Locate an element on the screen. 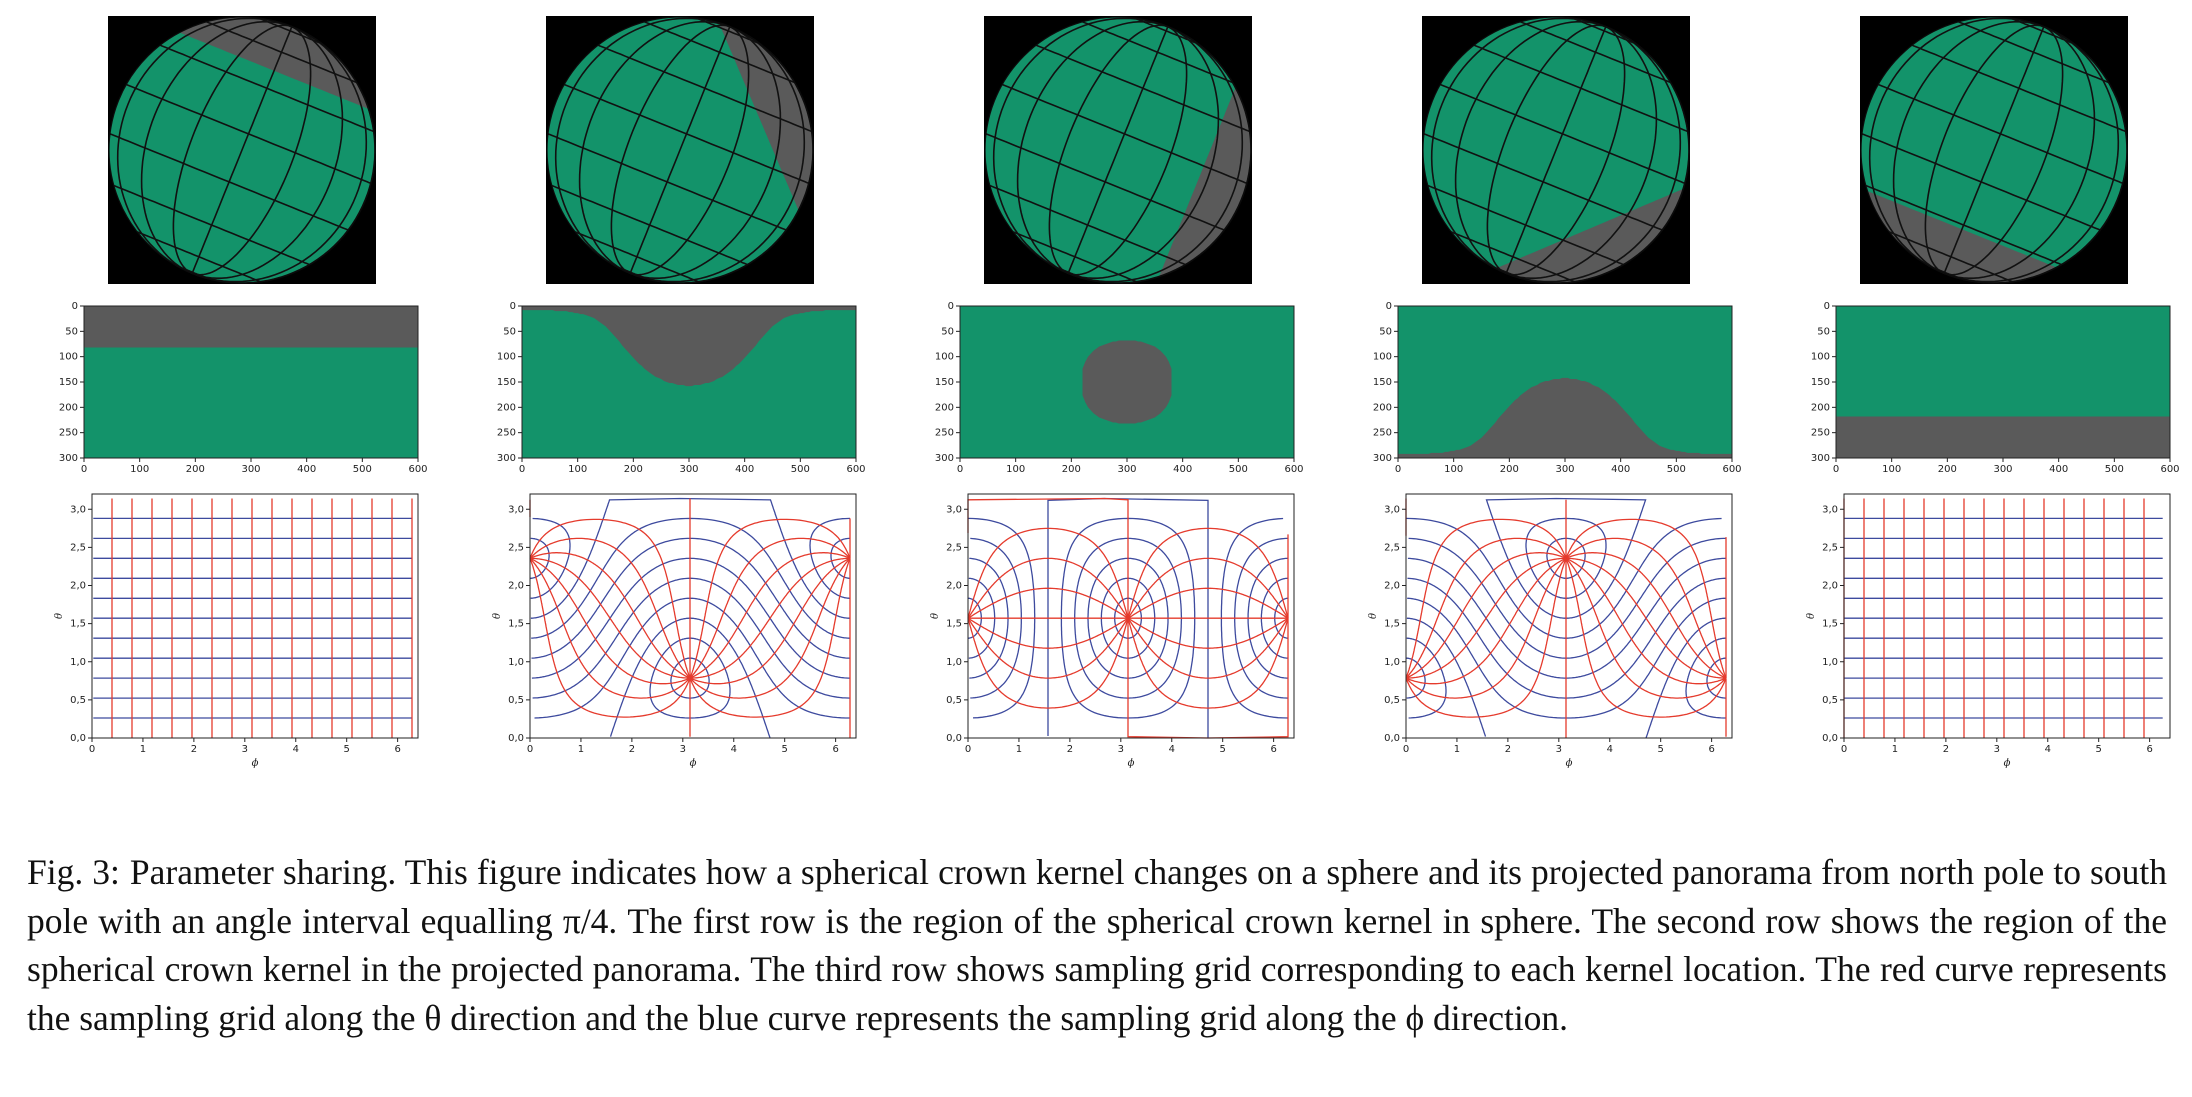 The width and height of the screenshot is (2192, 1097). grid-plot-area is located at coordinates (2007, 616).